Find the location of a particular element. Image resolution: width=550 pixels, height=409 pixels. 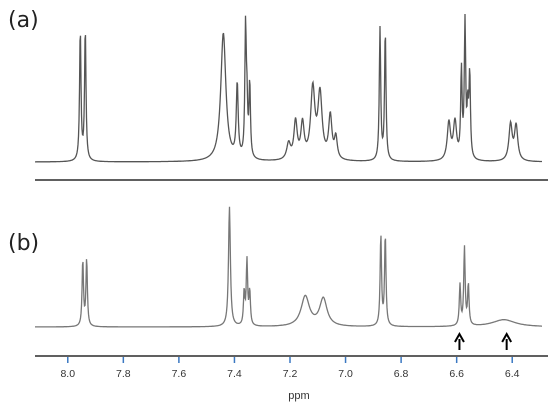

panel-label-a: (a) is located at coordinates (23, 20).